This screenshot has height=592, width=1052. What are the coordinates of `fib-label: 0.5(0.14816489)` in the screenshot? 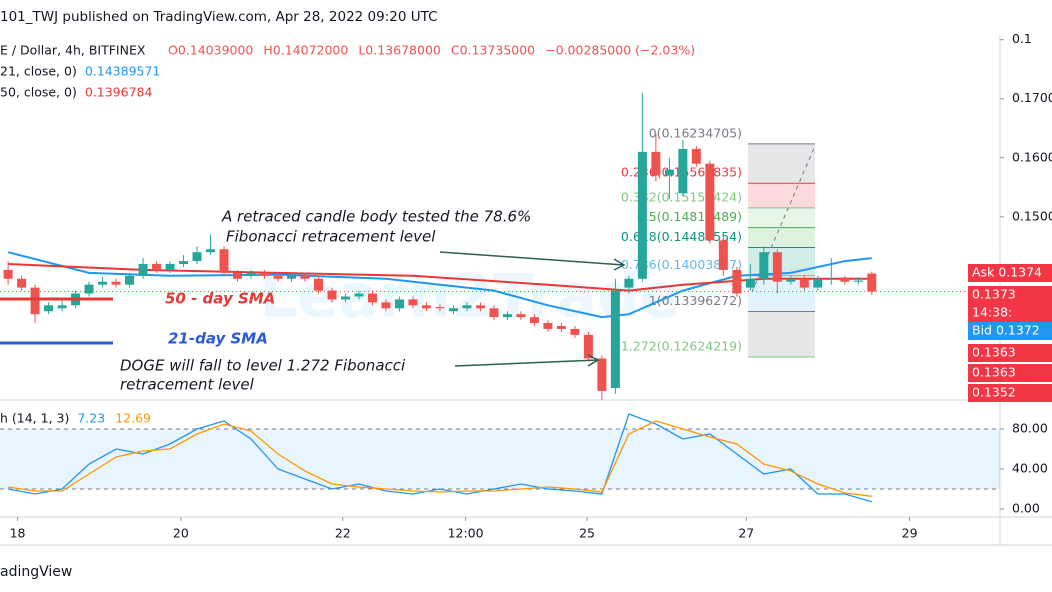 It's located at (689, 216).